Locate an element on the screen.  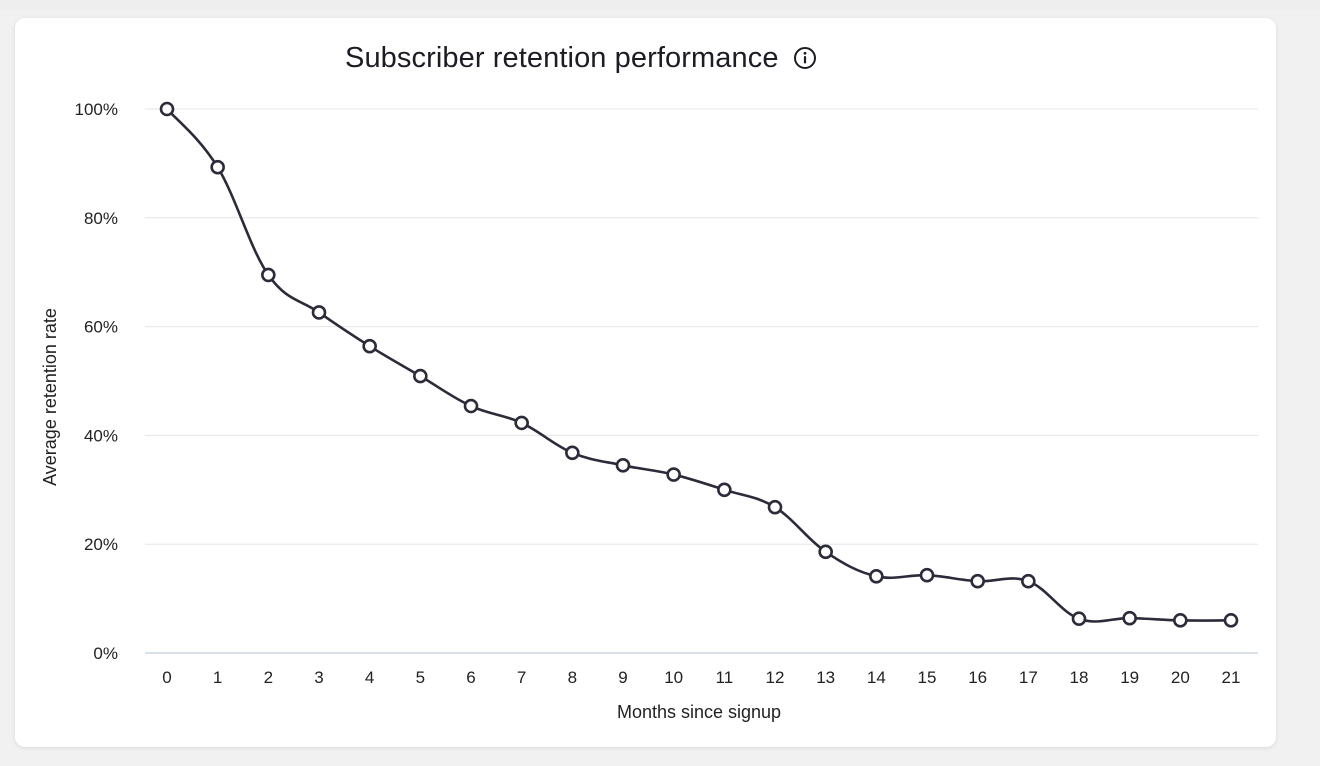
x-tick-label: 14 is located at coordinates (876, 677).